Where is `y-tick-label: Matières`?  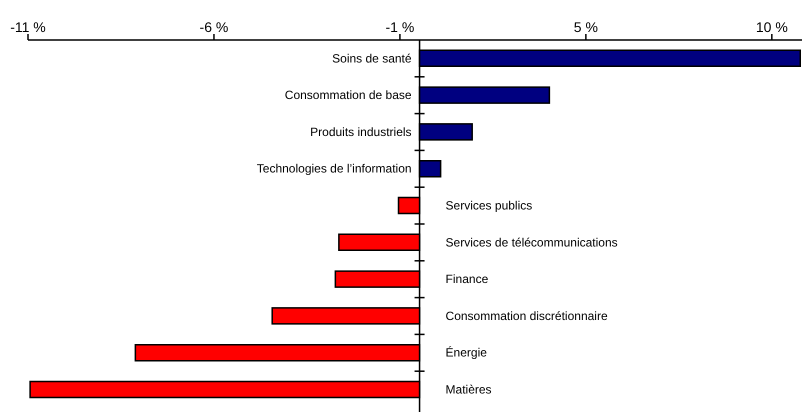 y-tick-label: Matières is located at coordinates (469, 389).